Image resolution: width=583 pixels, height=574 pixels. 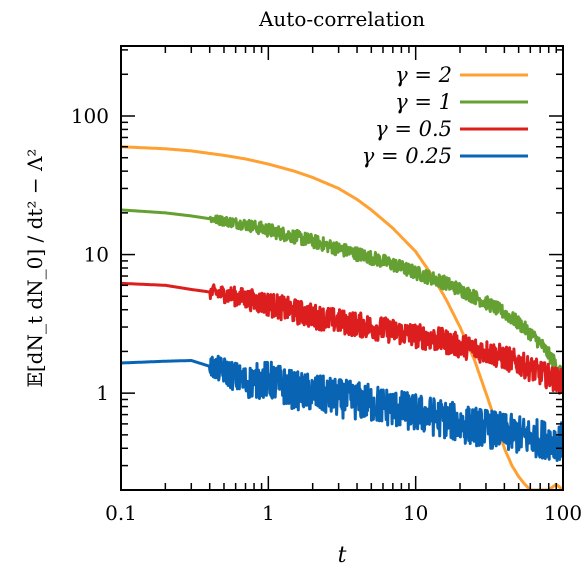 I want to click on x-tick-label: 0.1, so click(x=121, y=513).